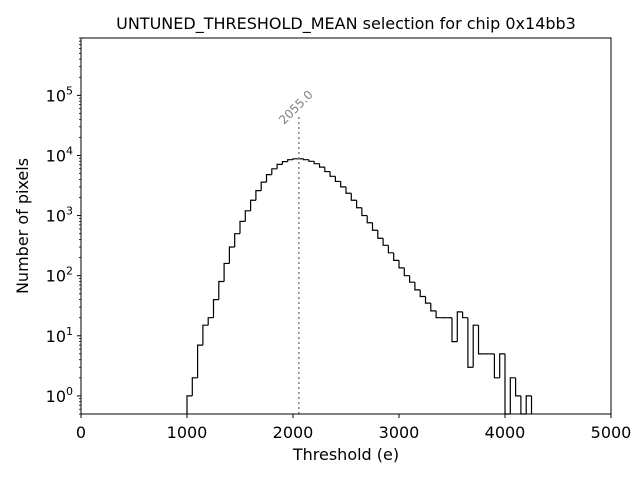 This screenshot has width=640, height=480. I want to click on x-tick-label: 5000, so click(611, 432).